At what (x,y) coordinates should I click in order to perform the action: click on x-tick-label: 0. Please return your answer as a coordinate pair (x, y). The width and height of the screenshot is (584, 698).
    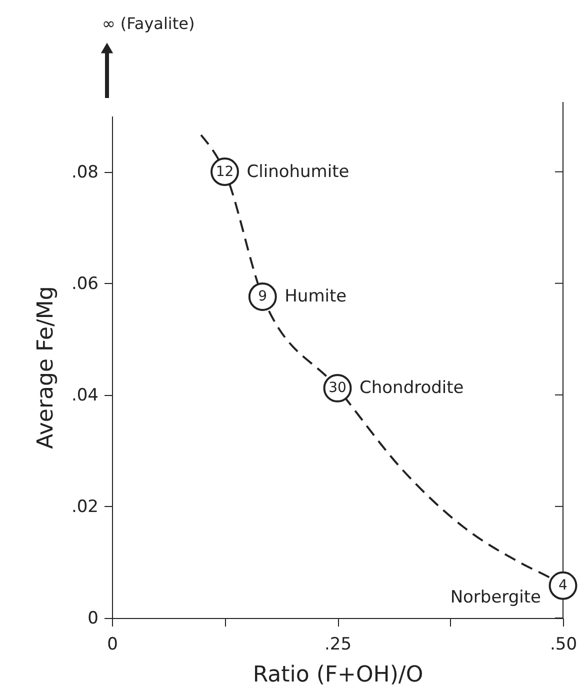
    Looking at the image, I should click on (112, 644).